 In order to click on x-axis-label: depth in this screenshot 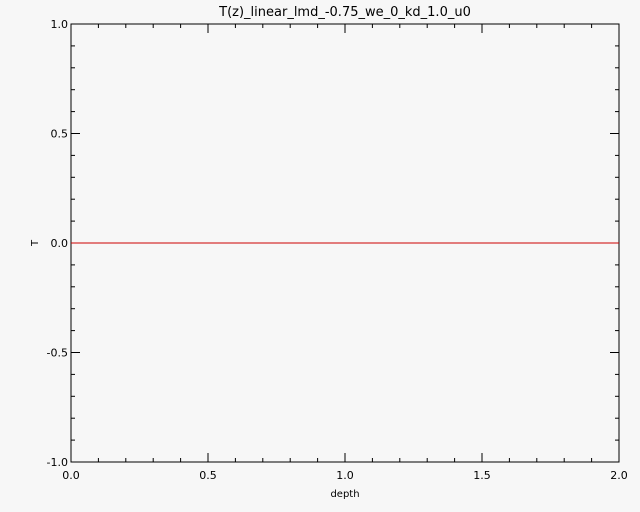, I will do `click(344, 494)`.